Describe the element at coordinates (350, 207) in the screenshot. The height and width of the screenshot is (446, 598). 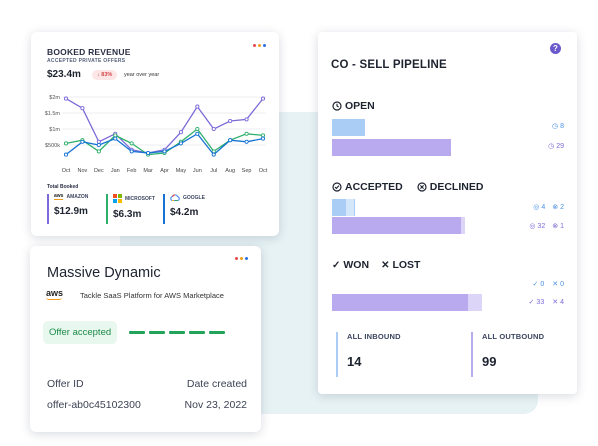
I see `declined-bar-blue` at that location.